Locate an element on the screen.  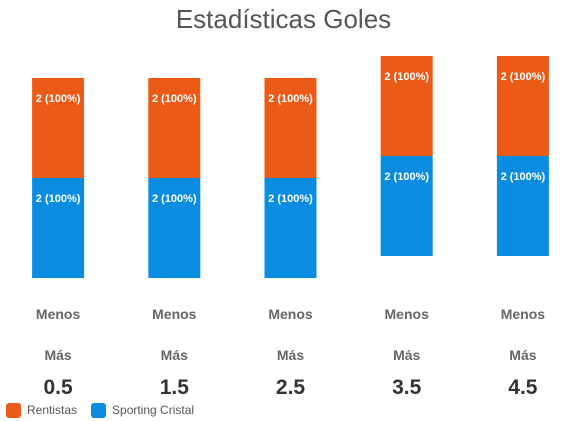
legend-swatch-sporting-cristal is located at coordinates (99, 410).